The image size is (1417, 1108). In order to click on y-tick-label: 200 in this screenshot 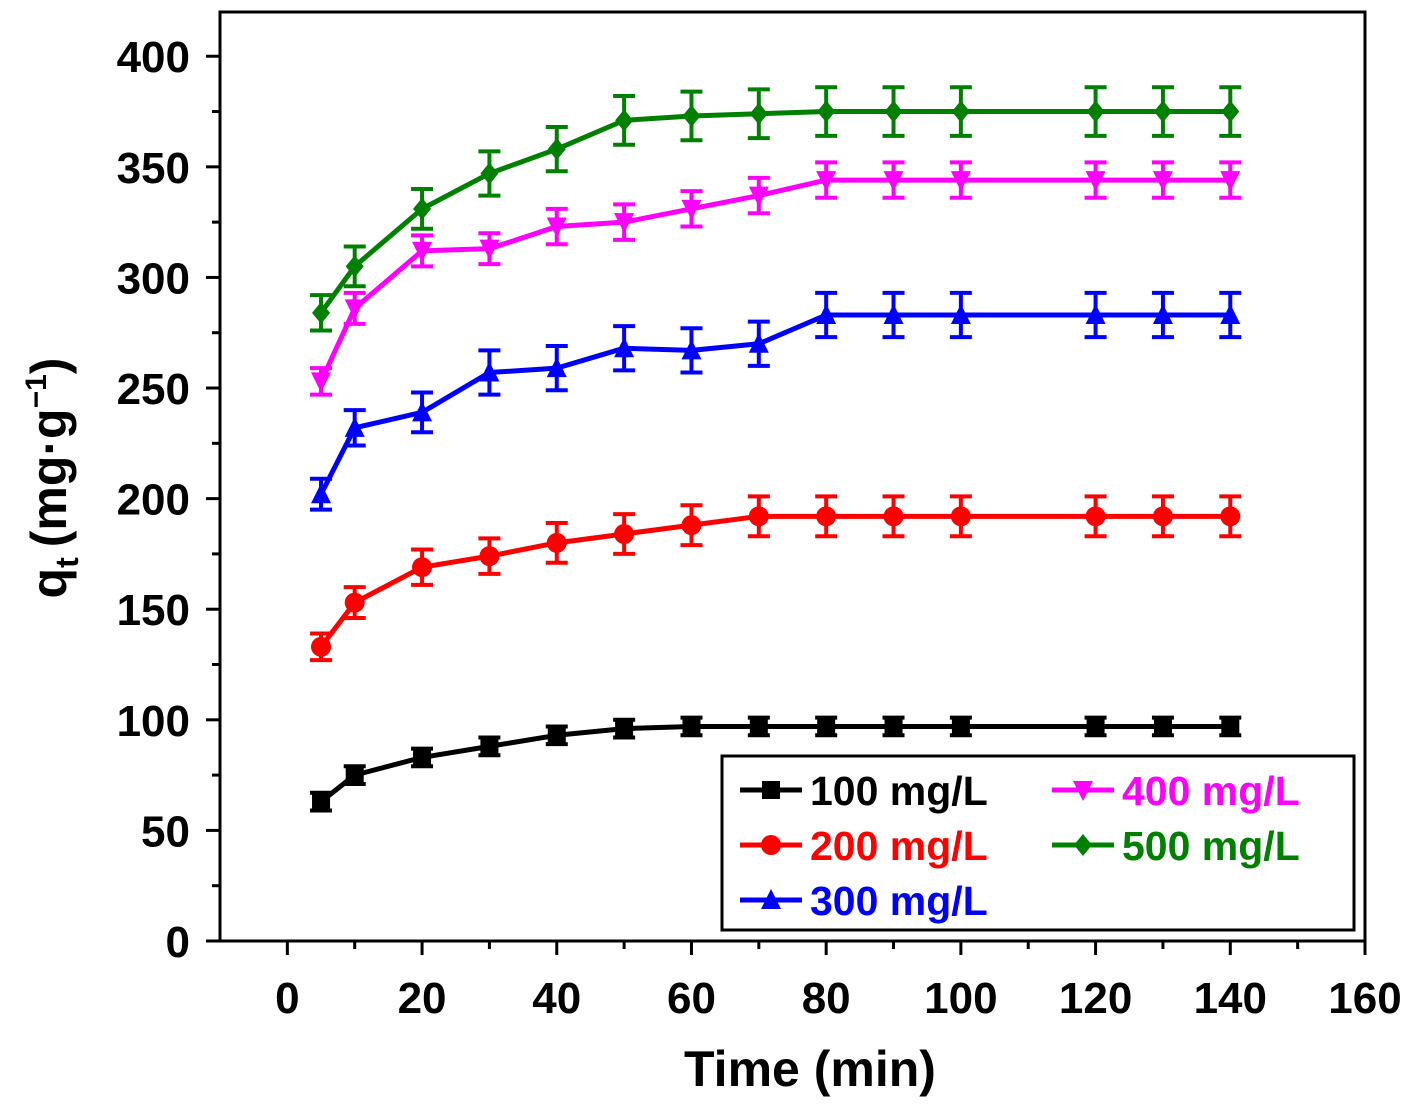, I will do `click(153, 500)`.